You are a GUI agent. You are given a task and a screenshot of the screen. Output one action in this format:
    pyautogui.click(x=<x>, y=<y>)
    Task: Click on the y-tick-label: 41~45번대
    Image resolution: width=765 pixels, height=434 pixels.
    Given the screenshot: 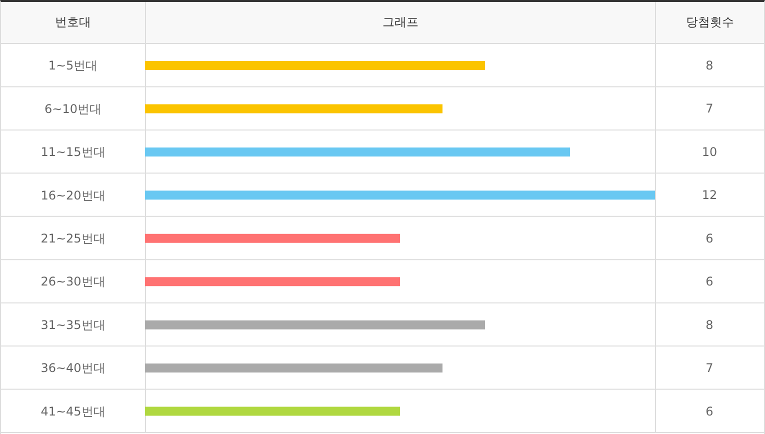 What is the action you would take?
    pyautogui.click(x=73, y=411)
    